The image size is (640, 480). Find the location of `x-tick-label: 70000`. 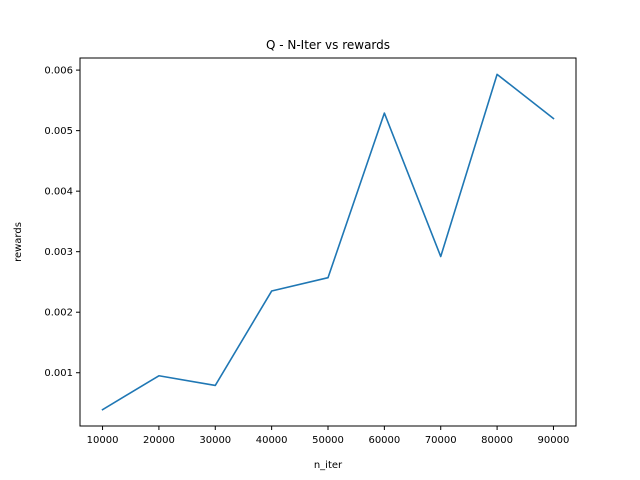

x-tick-label: 70000 is located at coordinates (441, 440).